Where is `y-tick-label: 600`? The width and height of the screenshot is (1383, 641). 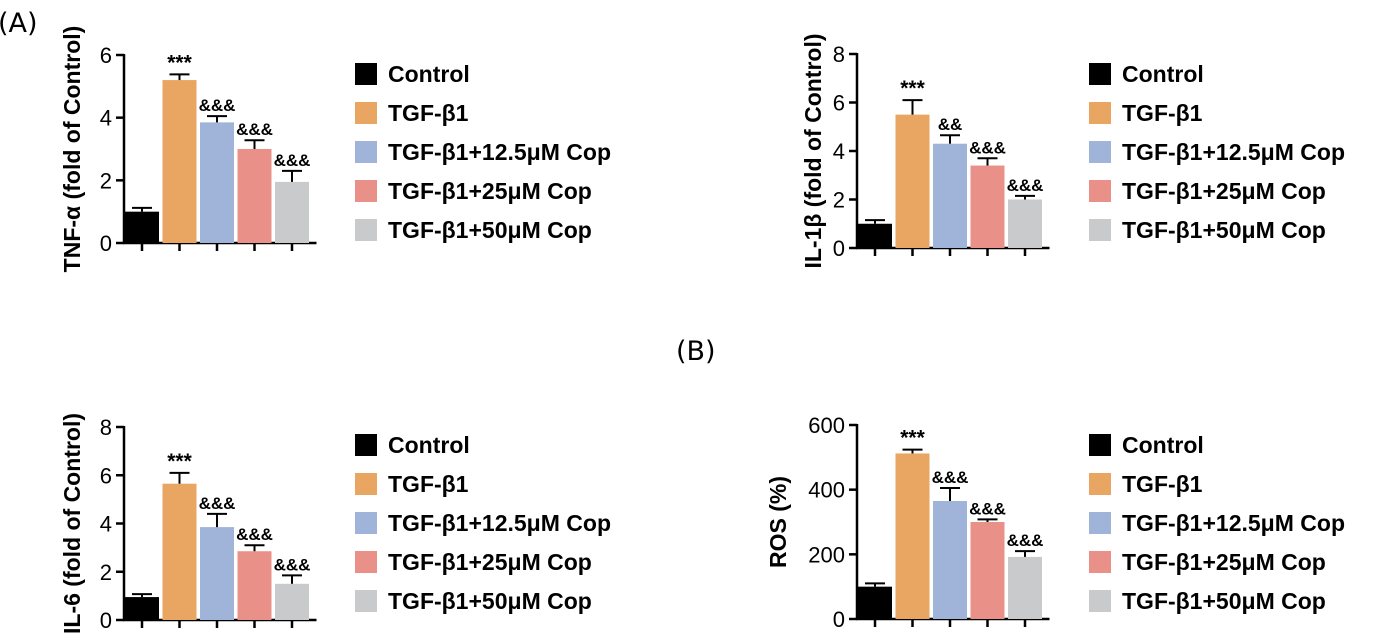
y-tick-label: 600 is located at coordinates (826, 425).